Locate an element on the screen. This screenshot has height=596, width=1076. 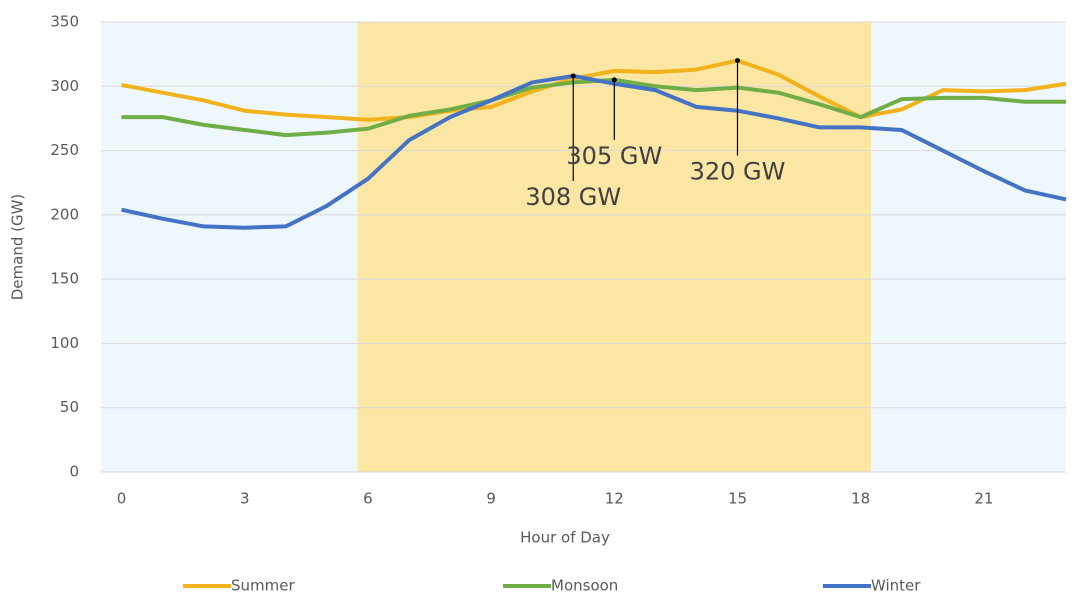
x-tick-label: 21 is located at coordinates (983, 499).